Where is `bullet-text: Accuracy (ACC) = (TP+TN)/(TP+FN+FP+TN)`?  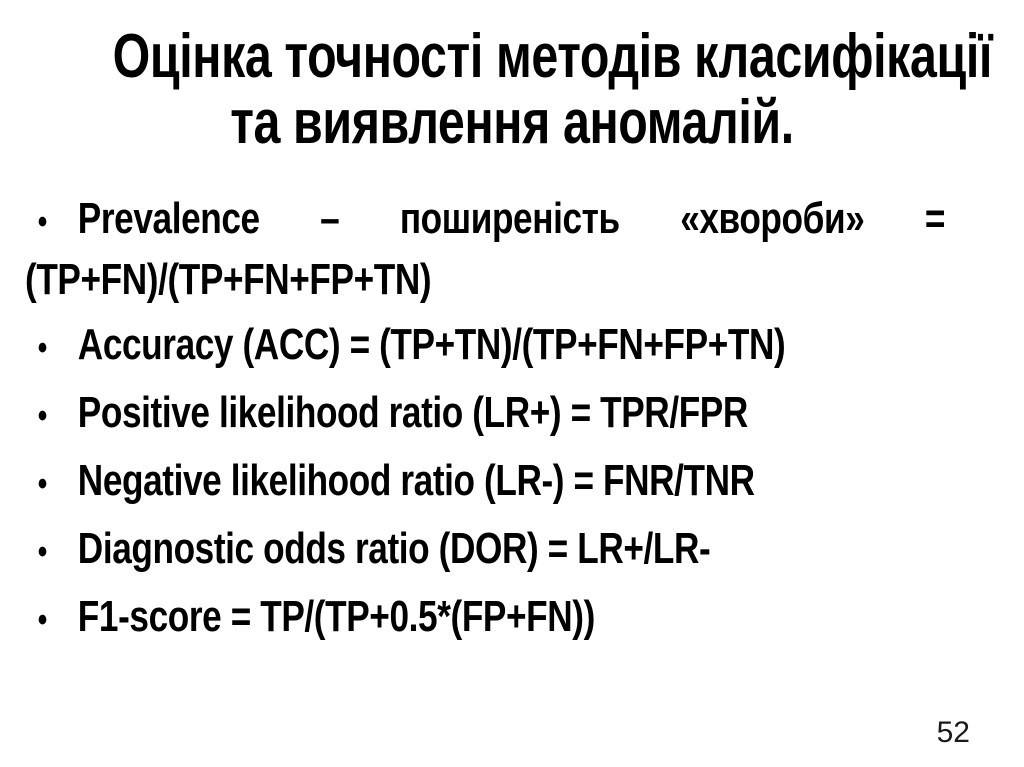 bullet-text: Accuracy (ACC) = (TP+TN)/(TP+FN+FP+TN) is located at coordinates (431, 344).